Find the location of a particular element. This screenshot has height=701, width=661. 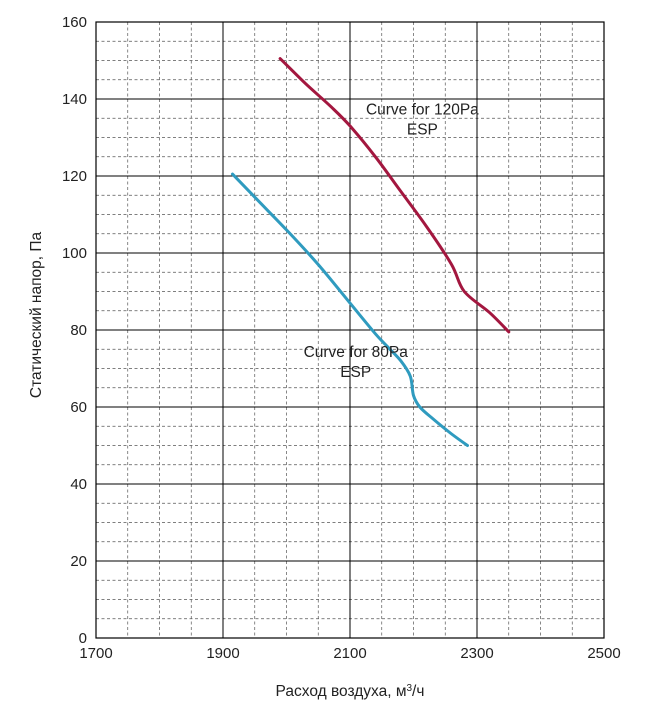

y-tick-label: 60 is located at coordinates (78, 407).